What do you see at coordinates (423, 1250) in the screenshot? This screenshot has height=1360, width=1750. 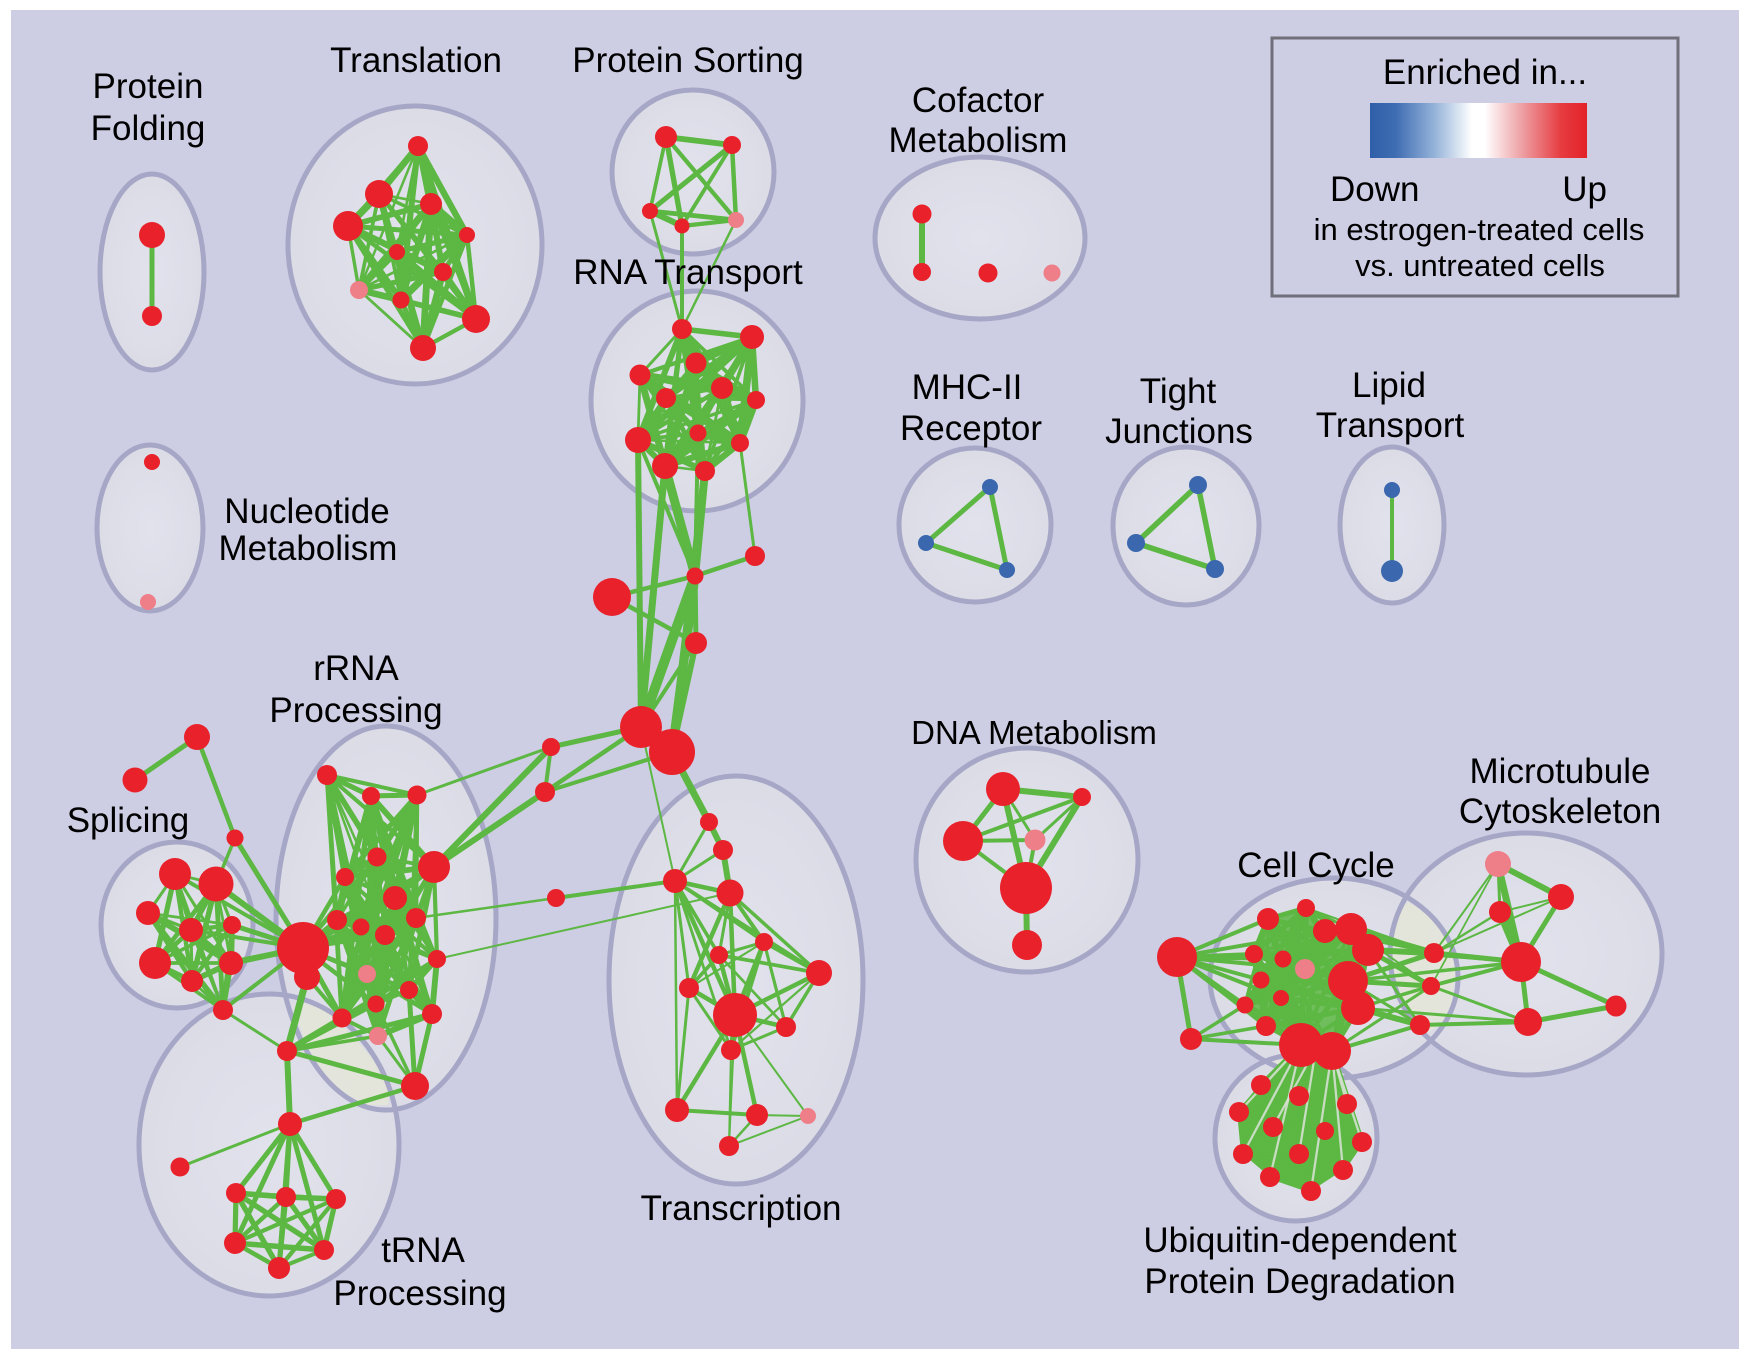 I see `svg-text: tRNA` at bounding box center [423, 1250].